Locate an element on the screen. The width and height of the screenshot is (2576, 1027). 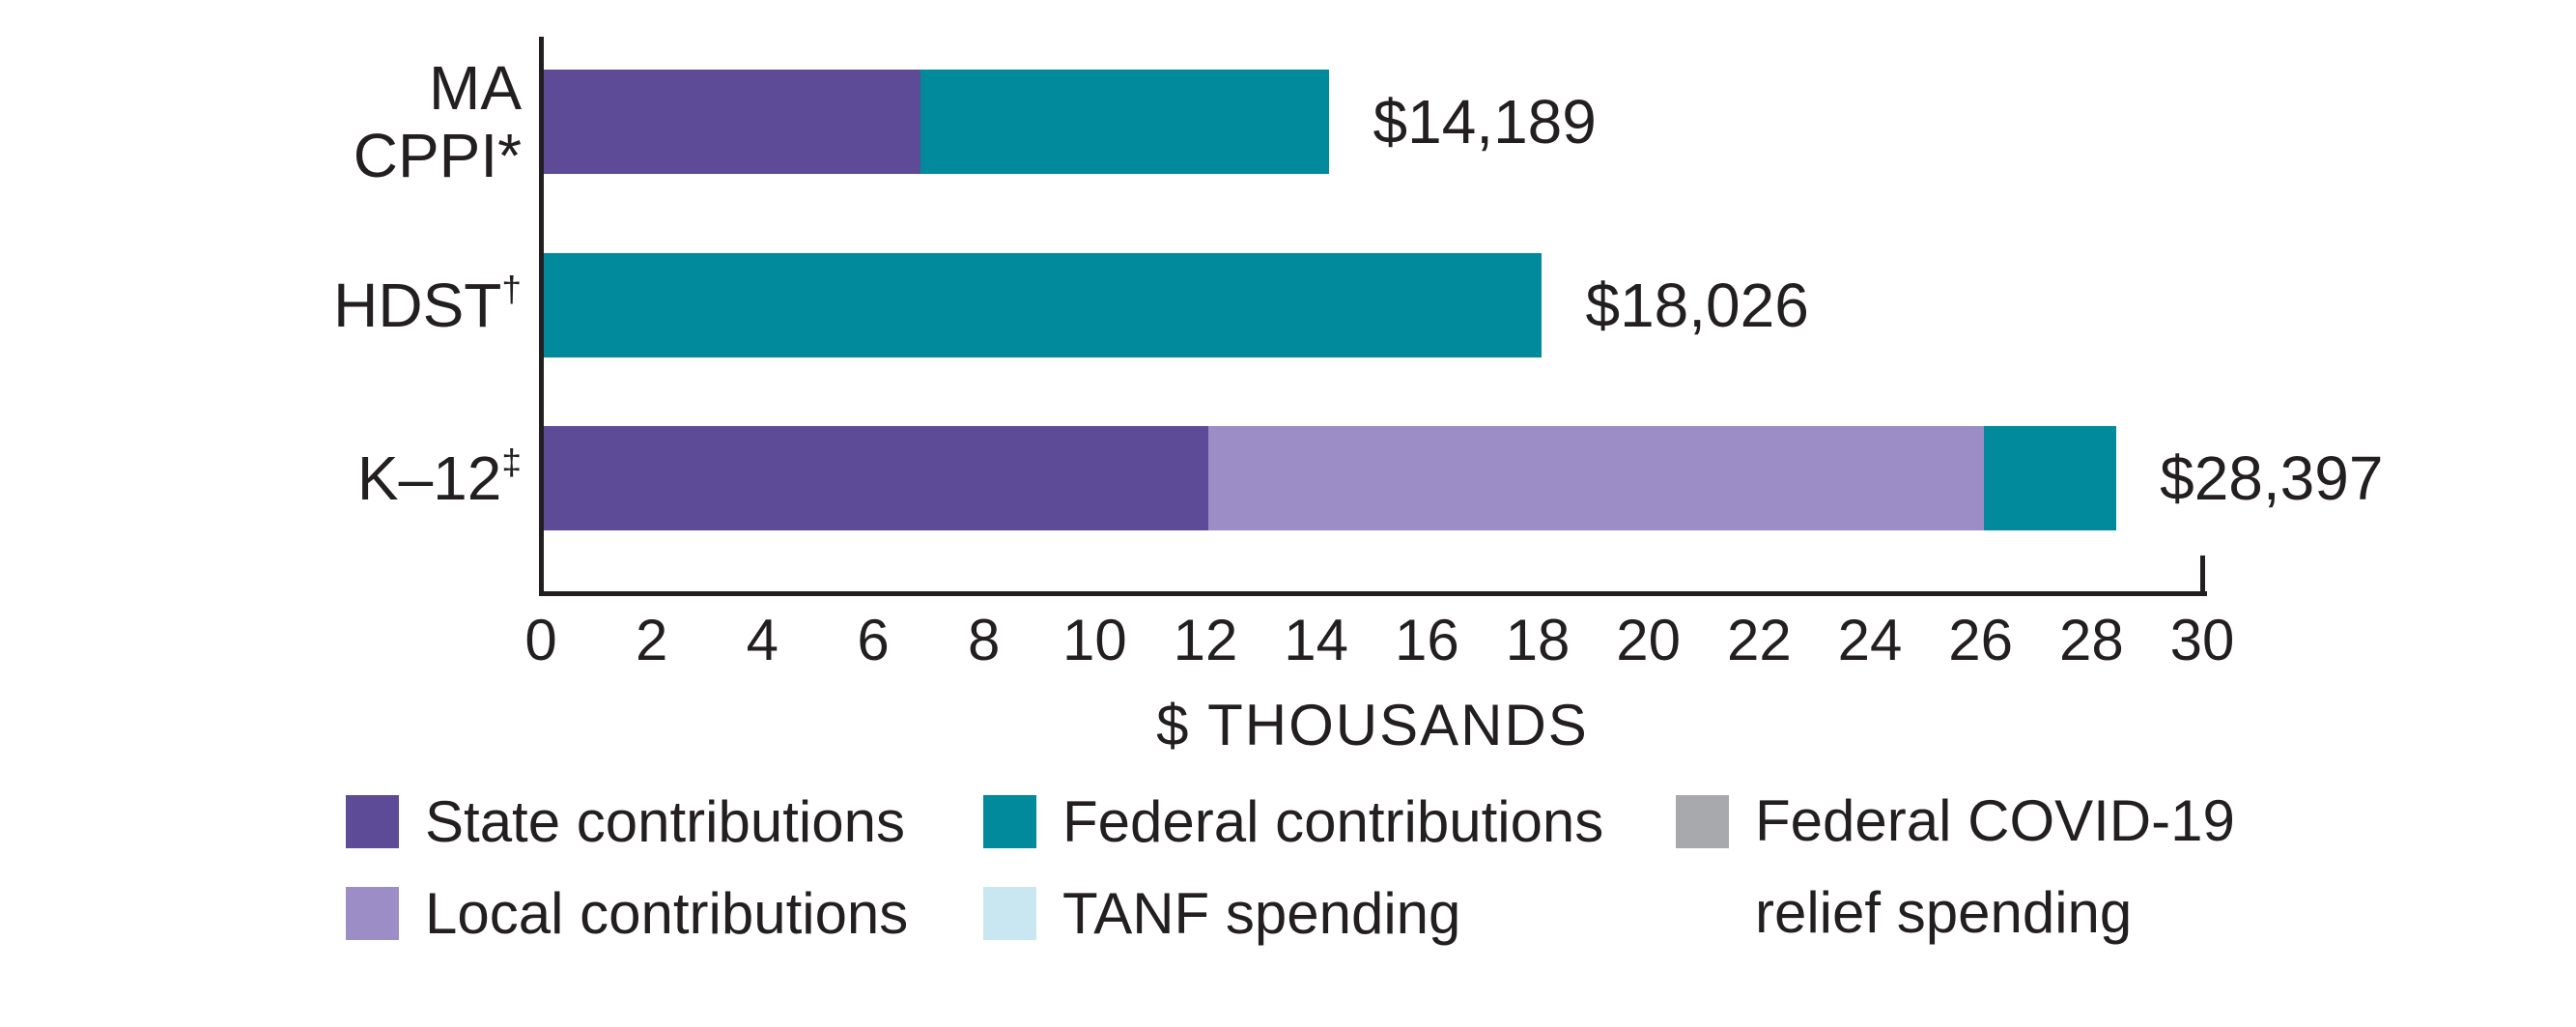
x-tick-label-0: 0 is located at coordinates (540, 640).